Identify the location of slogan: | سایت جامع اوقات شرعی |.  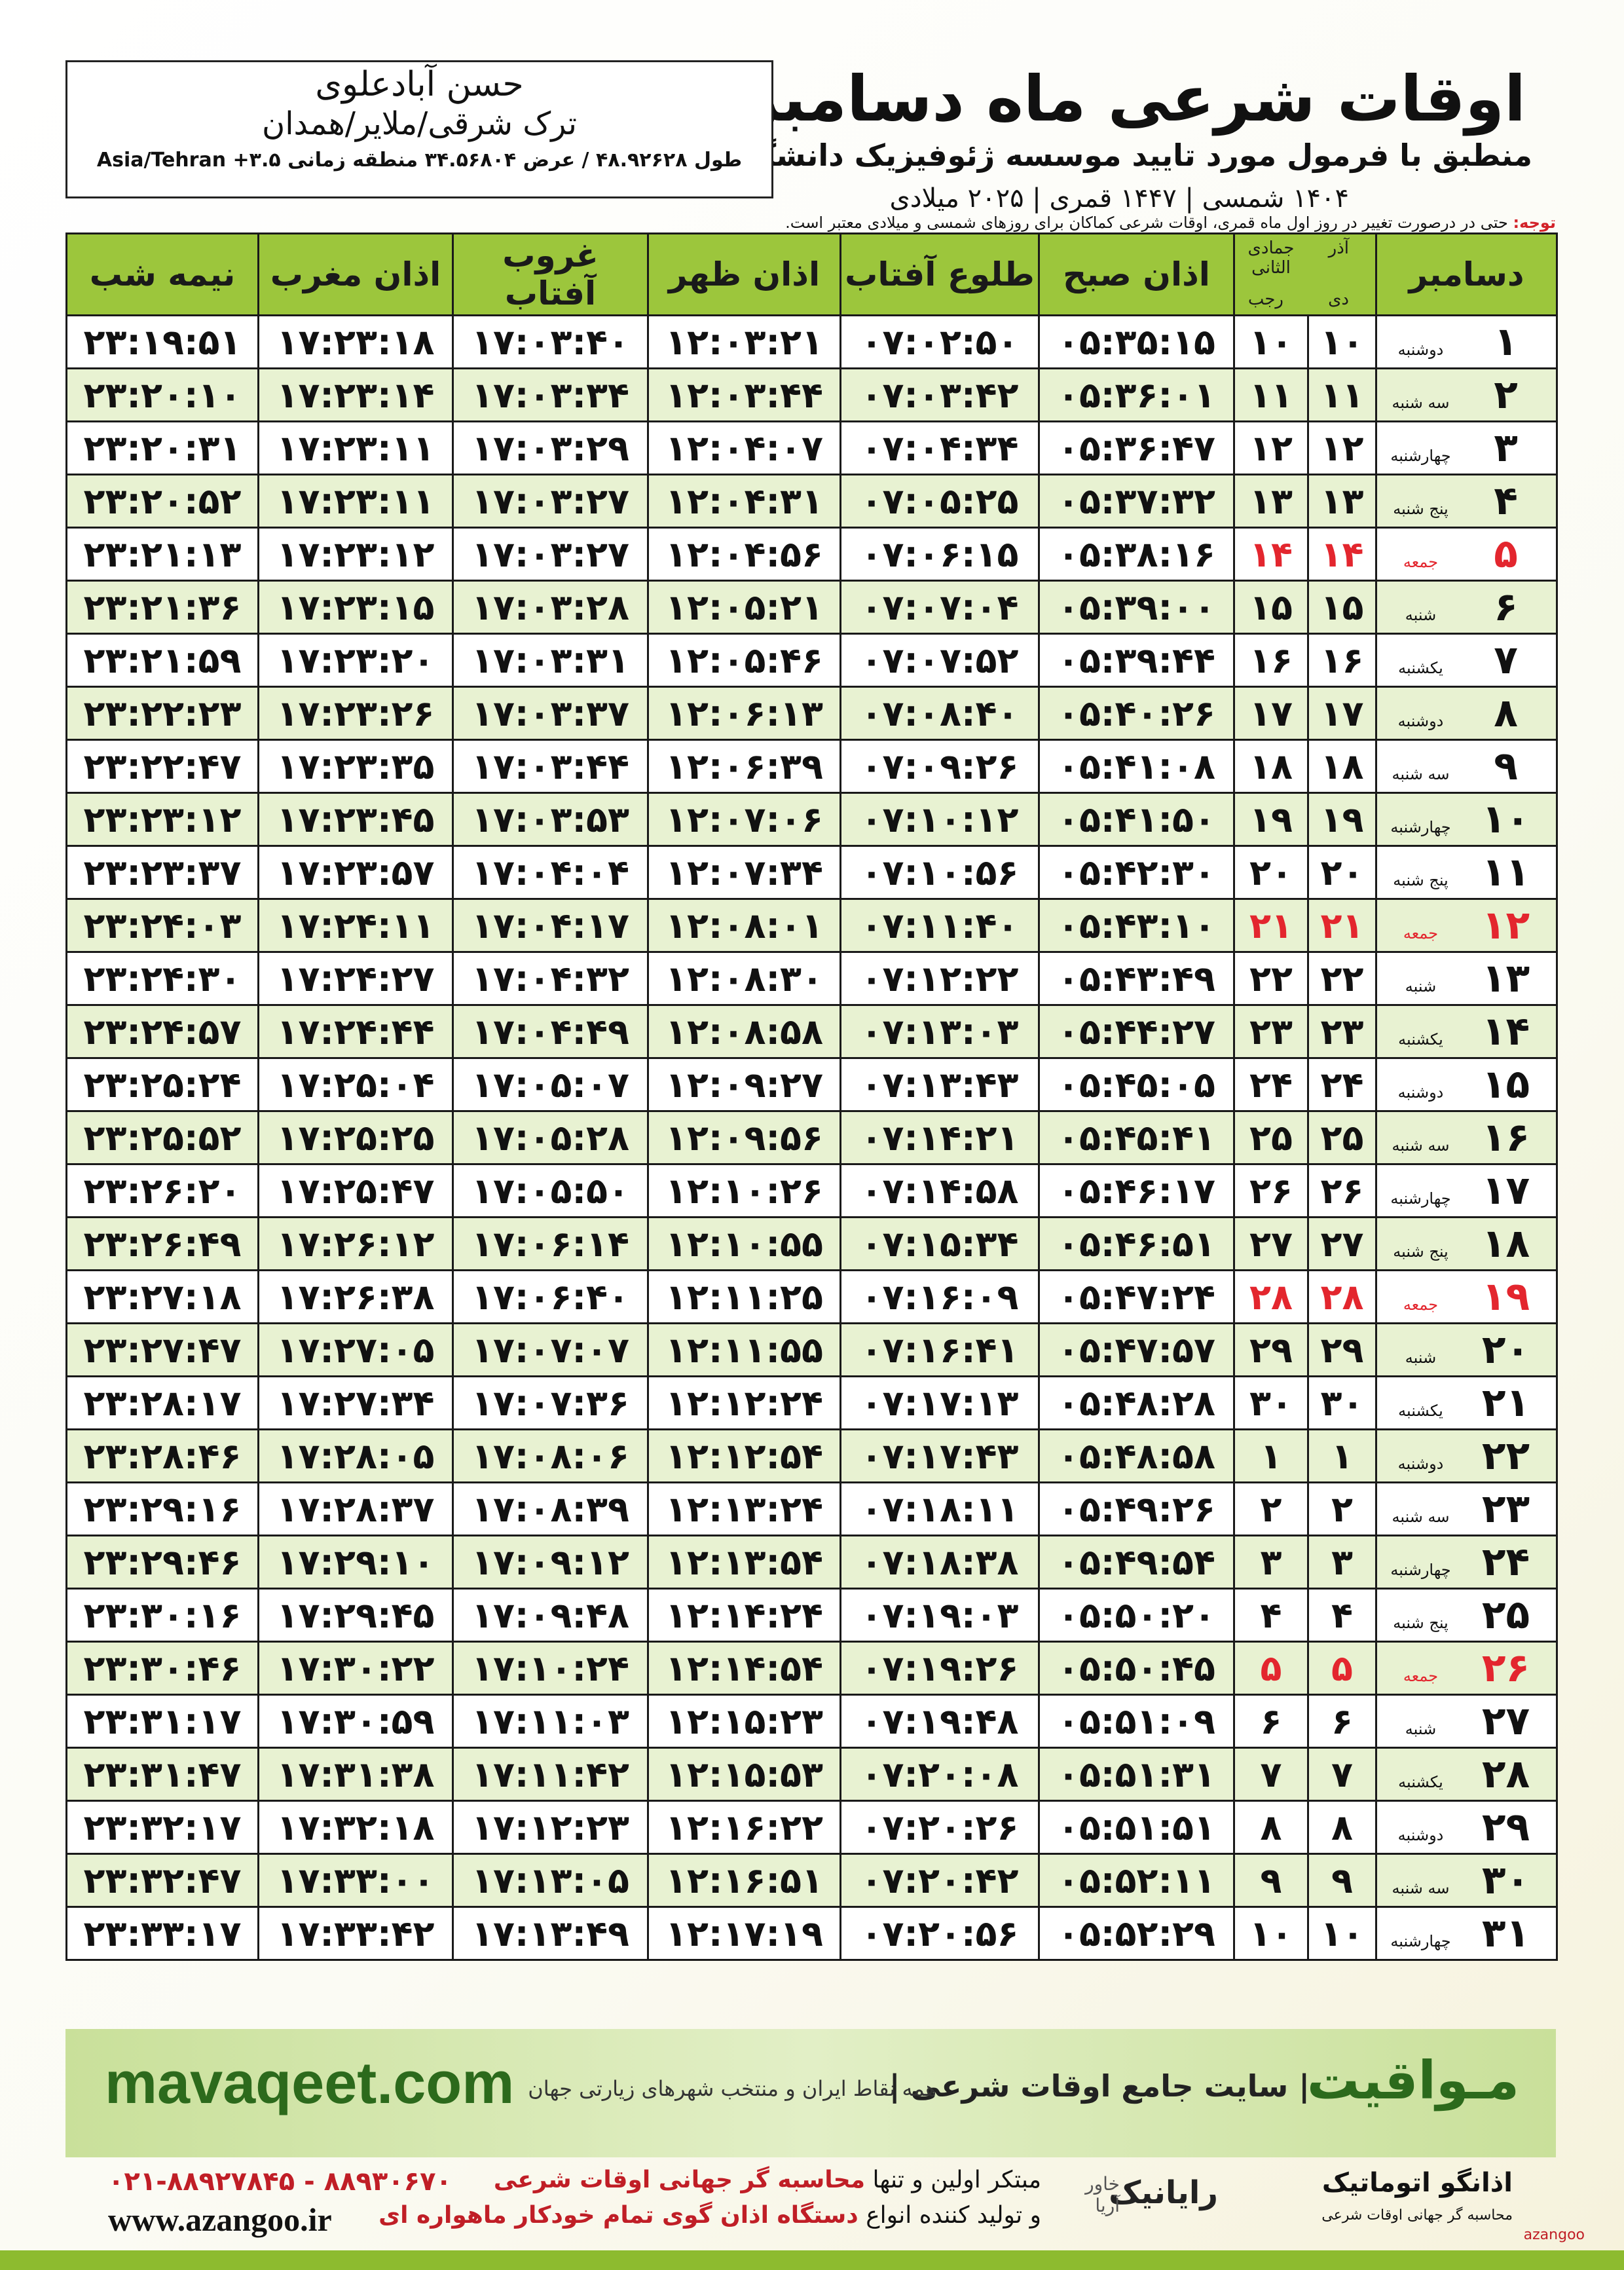
(1099, 2086).